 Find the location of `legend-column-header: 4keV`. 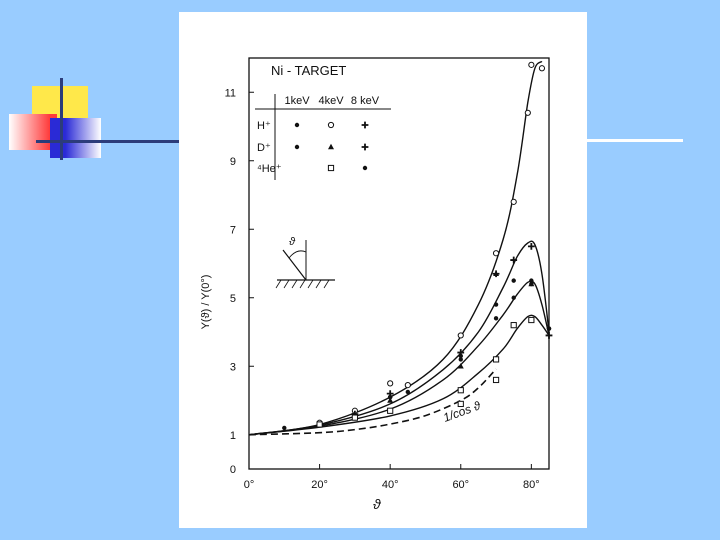

legend-column-header: 4keV is located at coordinates (331, 101).